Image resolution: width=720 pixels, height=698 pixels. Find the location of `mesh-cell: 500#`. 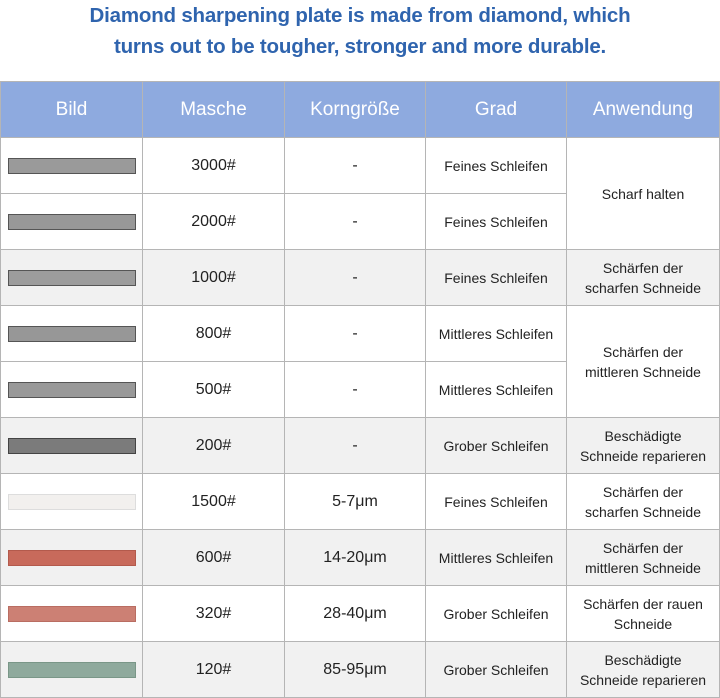

mesh-cell: 500# is located at coordinates (213, 389).